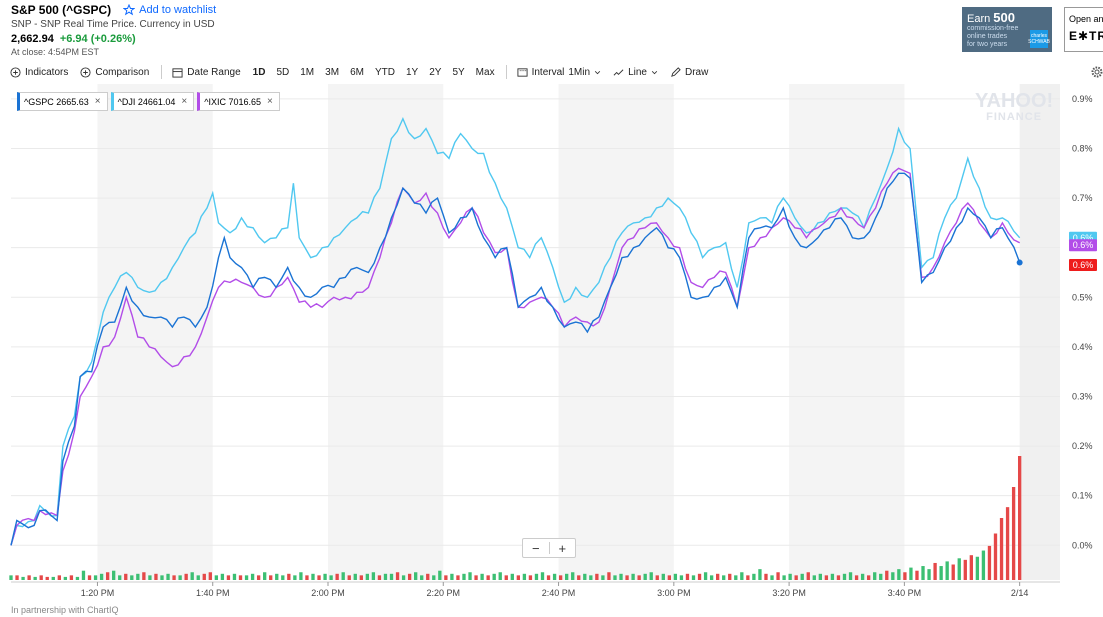 The image size is (1103, 617). What do you see at coordinates (129, 10) in the screenshot?
I see `star-icon` at bounding box center [129, 10].